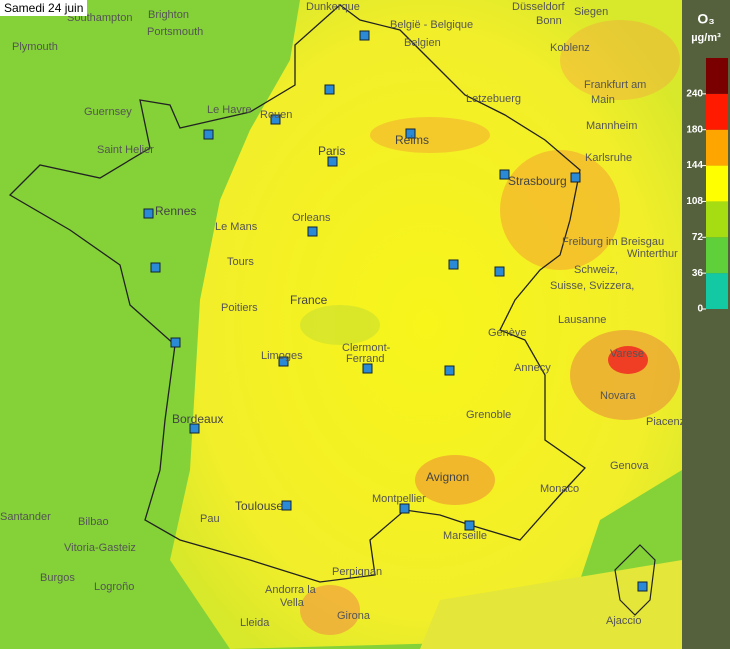 The height and width of the screenshot is (649, 730). I want to click on date-label: Samedi 24 juin, so click(44, 8).